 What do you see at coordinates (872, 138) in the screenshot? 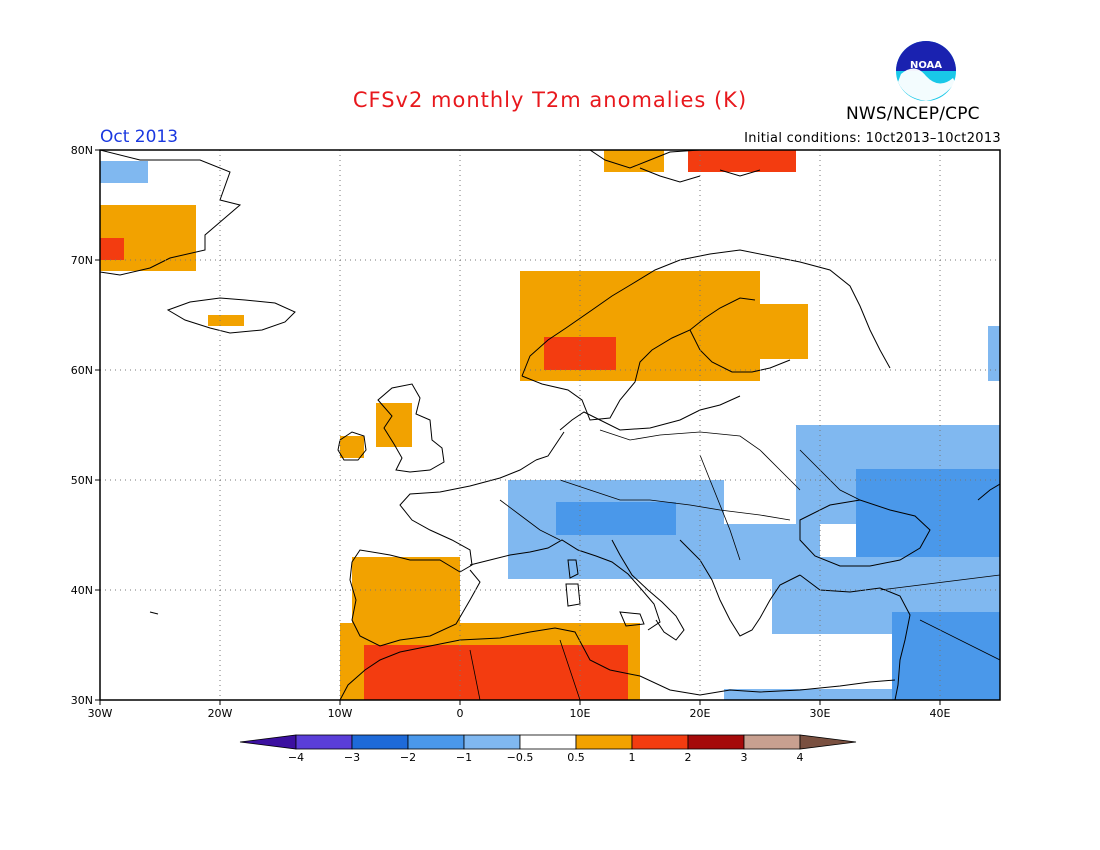
I see `initial-conditions-label: Initial conditions: 10ct2013–10ct2013` at bounding box center [872, 138].